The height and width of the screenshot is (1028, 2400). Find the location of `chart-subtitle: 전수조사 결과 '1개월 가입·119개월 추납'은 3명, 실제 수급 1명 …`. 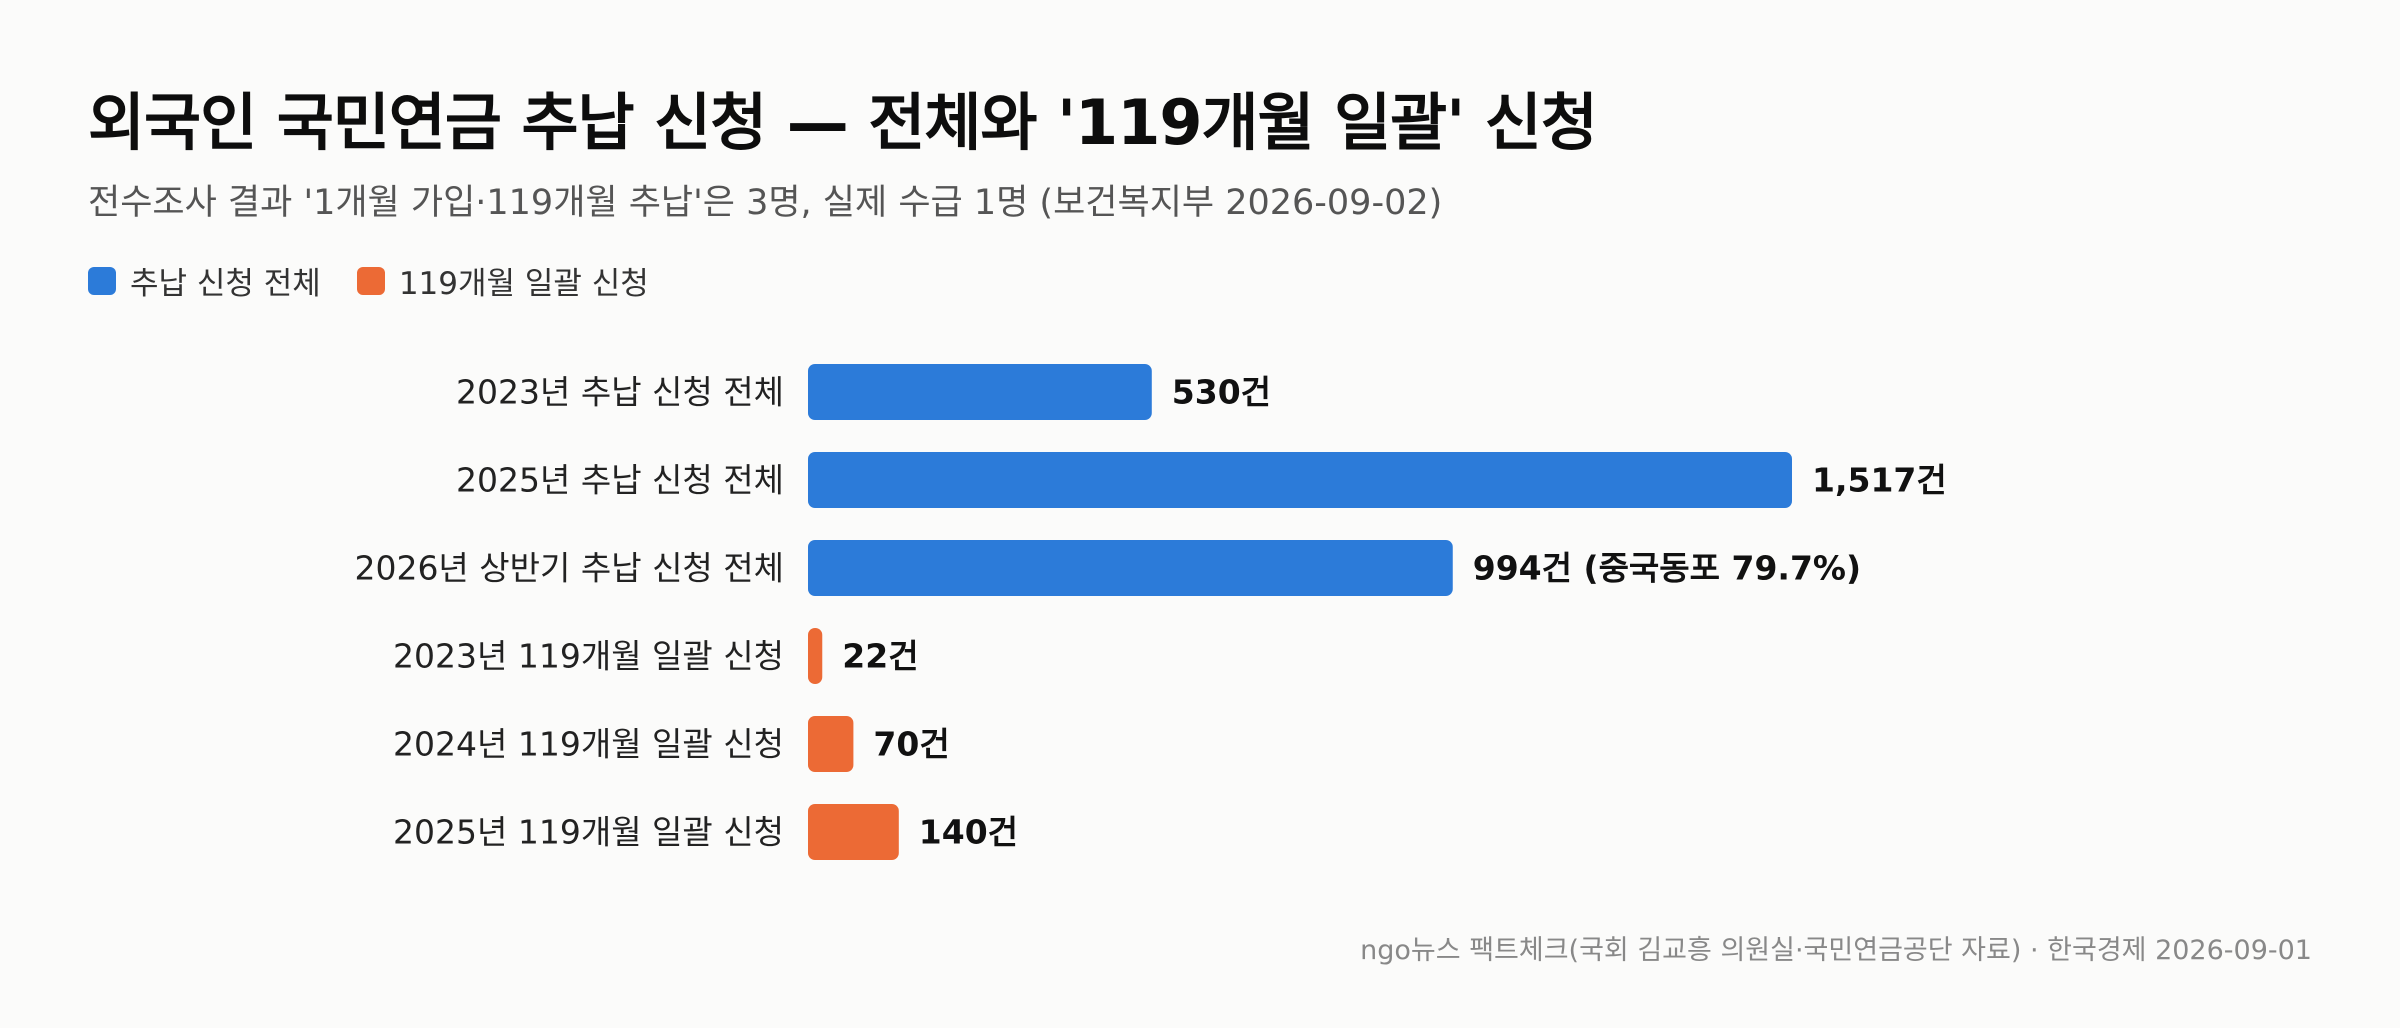

chart-subtitle: 전수조사 결과 '1개월 가입·119개월 추납'은 3명, 실제 수급 1명 … is located at coordinates (765, 203).